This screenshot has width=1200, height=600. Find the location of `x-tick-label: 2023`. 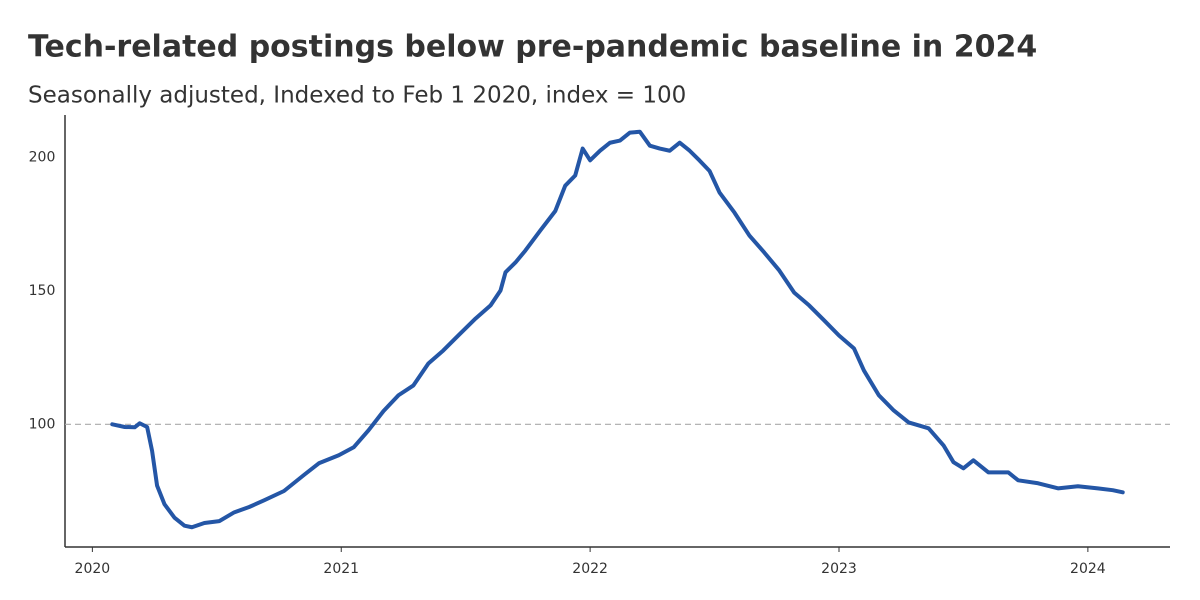

x-tick-label: 2023 is located at coordinates (839, 569).